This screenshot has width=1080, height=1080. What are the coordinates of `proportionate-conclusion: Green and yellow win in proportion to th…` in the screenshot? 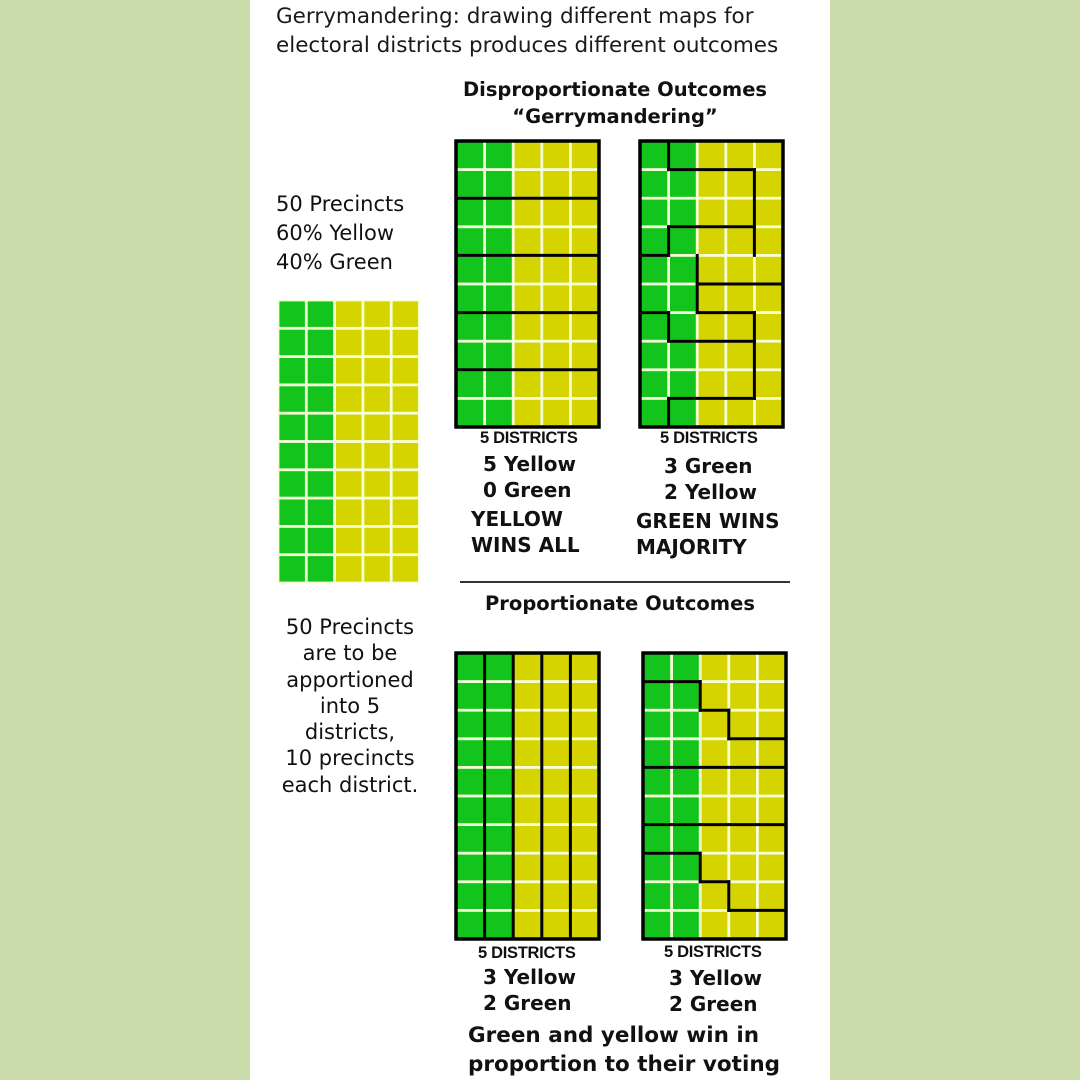 It's located at (624, 1050).